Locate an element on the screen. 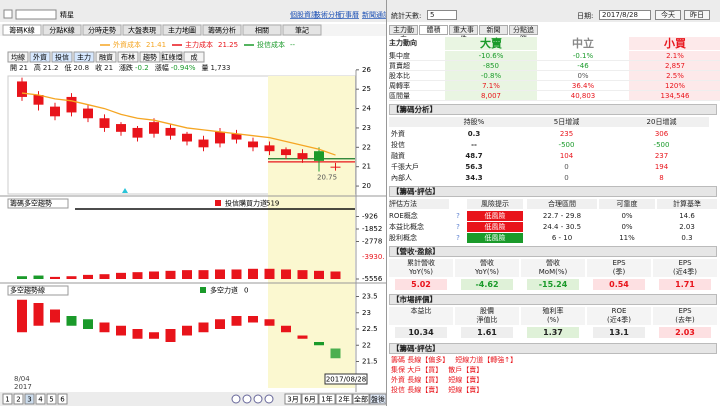  toggle-label: 紅綠燈 is located at coordinates (172, 57).